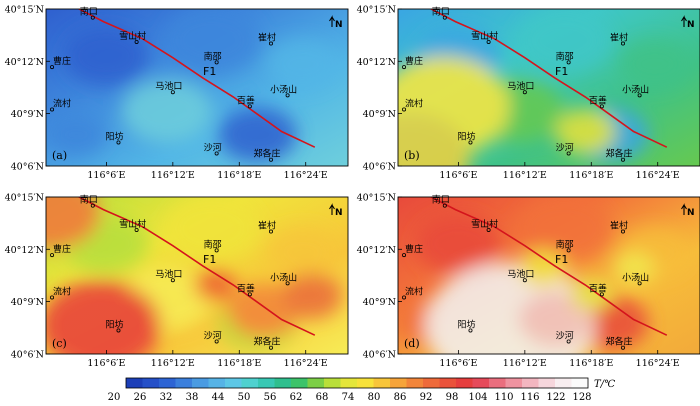 This screenshot has width=700, height=406. I want to click on colorbar-tick-label: 92, so click(426, 397).